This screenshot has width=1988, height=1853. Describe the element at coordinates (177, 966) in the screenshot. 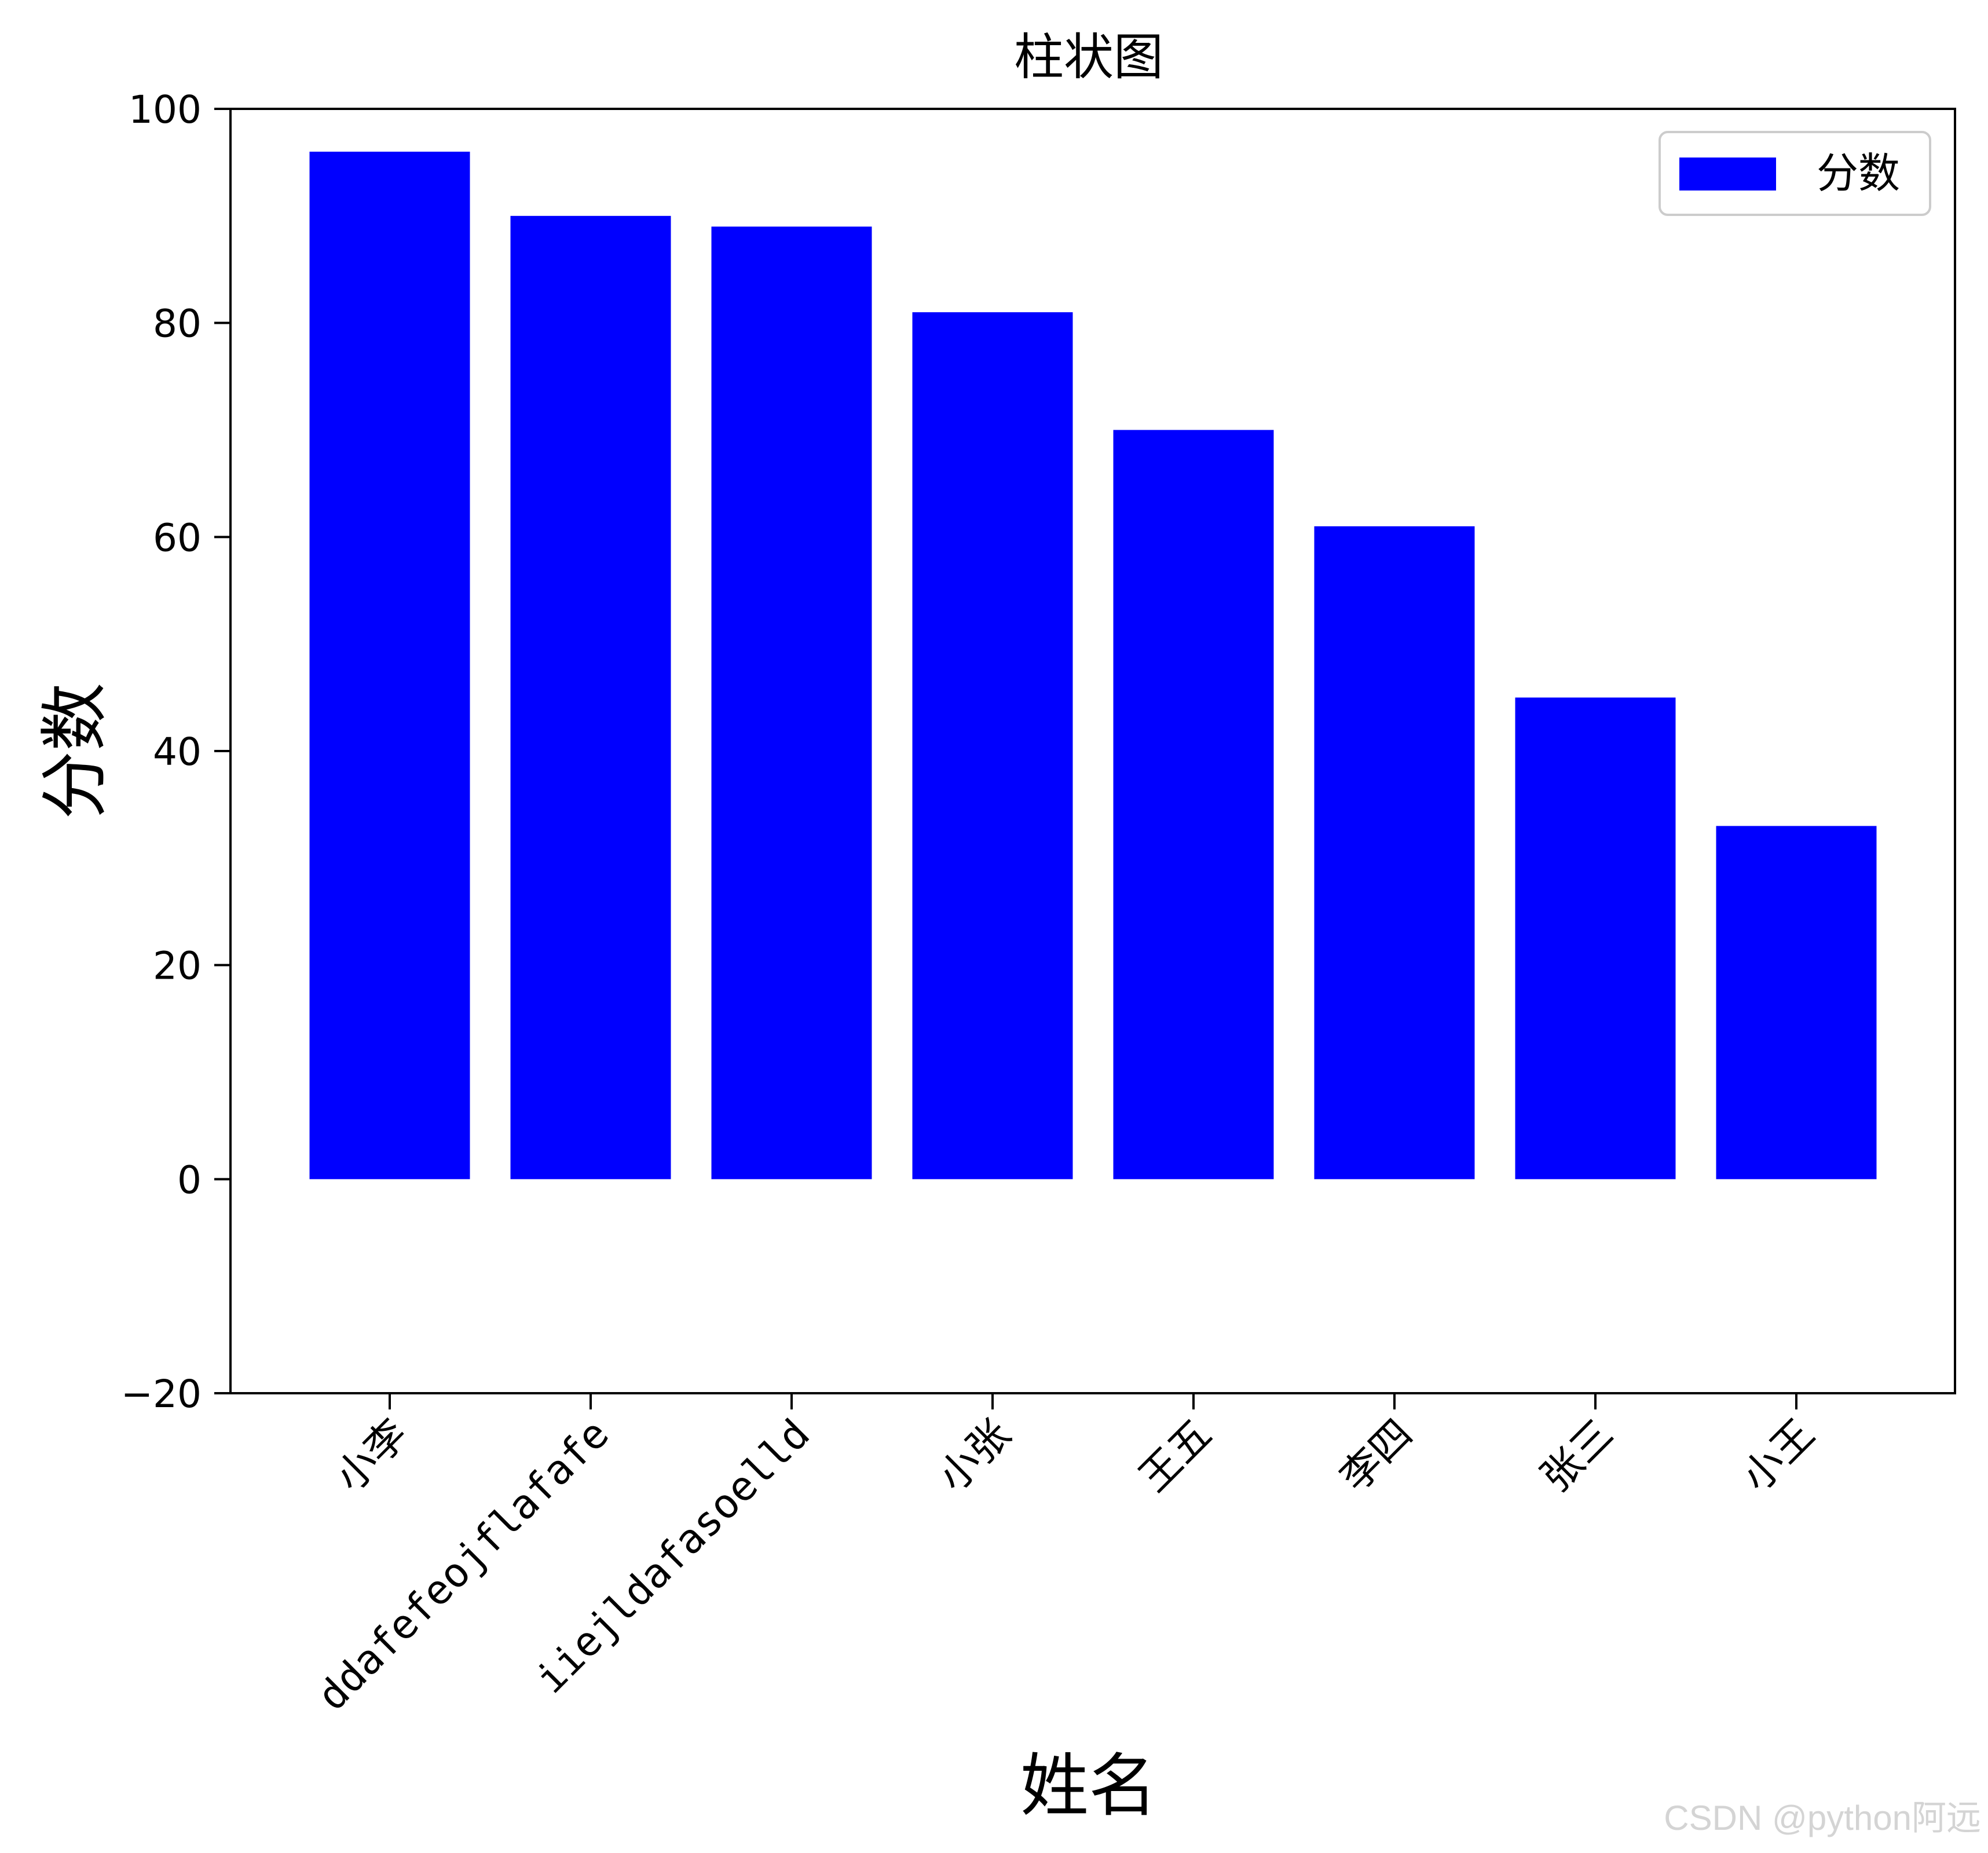

I see `y-tick-label: 20` at that location.